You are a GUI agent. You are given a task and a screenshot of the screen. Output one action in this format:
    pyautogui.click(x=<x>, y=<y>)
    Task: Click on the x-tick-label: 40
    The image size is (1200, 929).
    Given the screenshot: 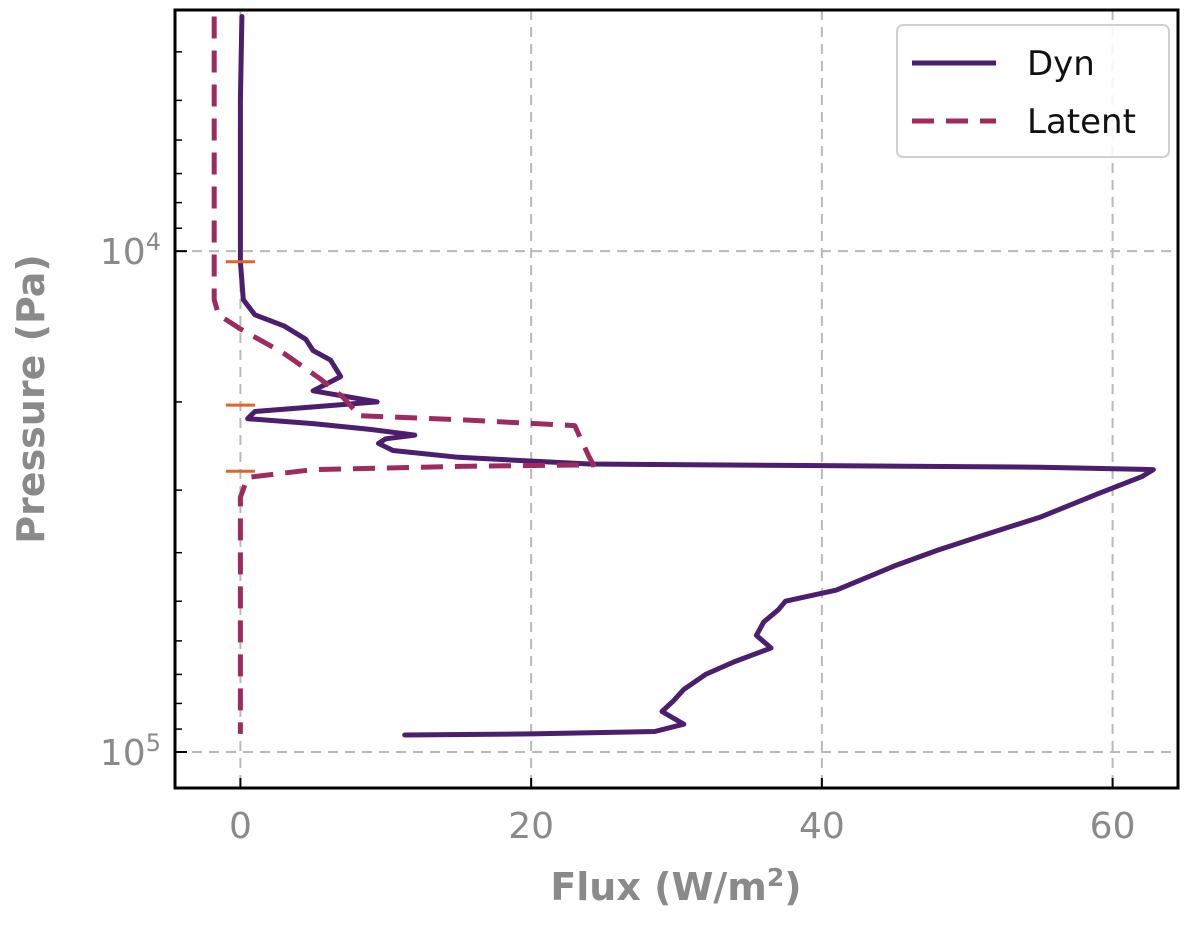 What is the action you would take?
    pyautogui.click(x=822, y=826)
    